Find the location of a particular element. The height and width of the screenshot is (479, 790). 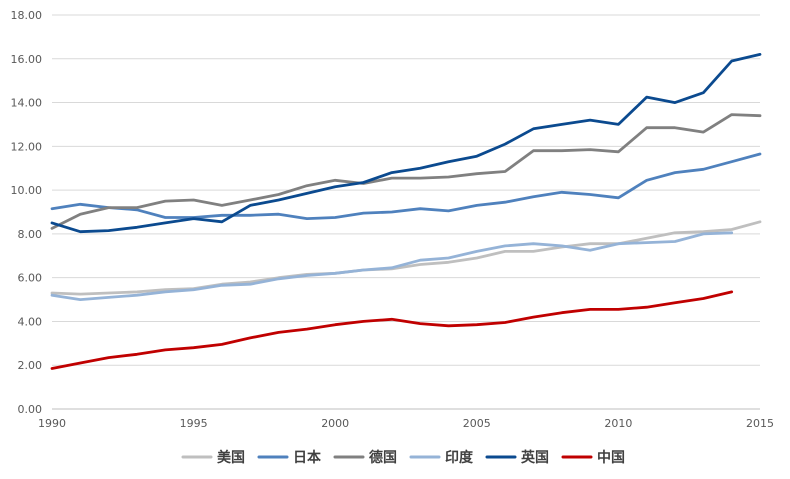

y-tick-label: 2.00 is located at coordinates (30, 365).